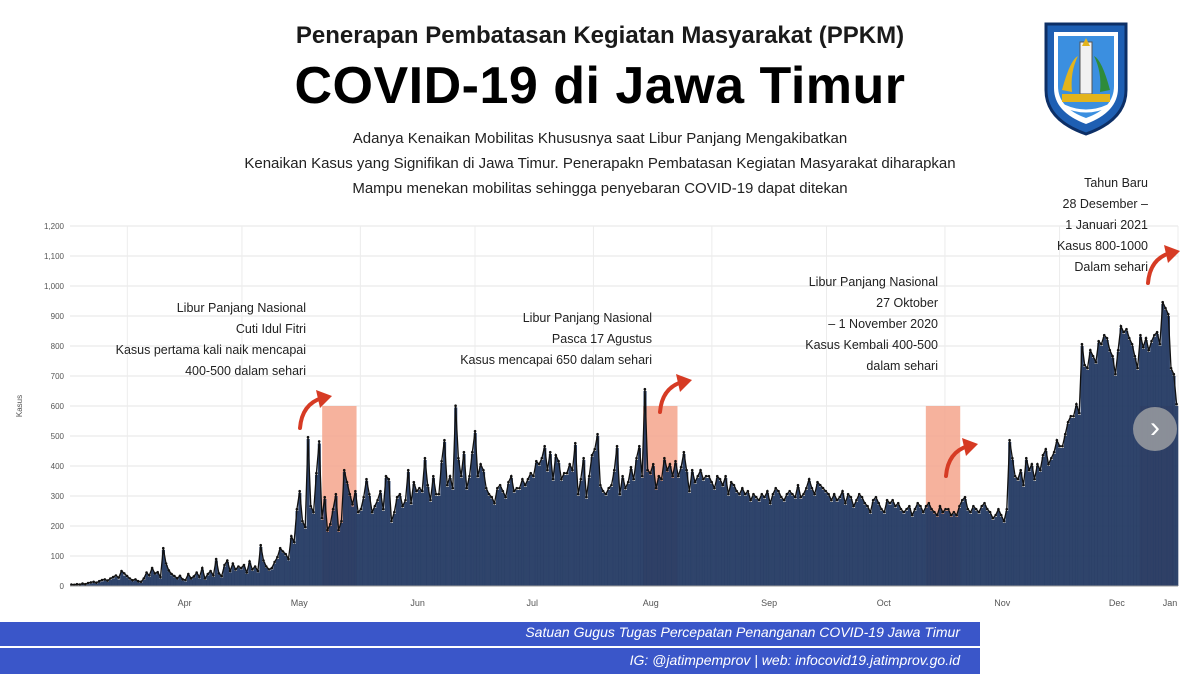  Describe the element at coordinates (58, 466) in the screenshot. I see `y-tick-label: 400` at that location.